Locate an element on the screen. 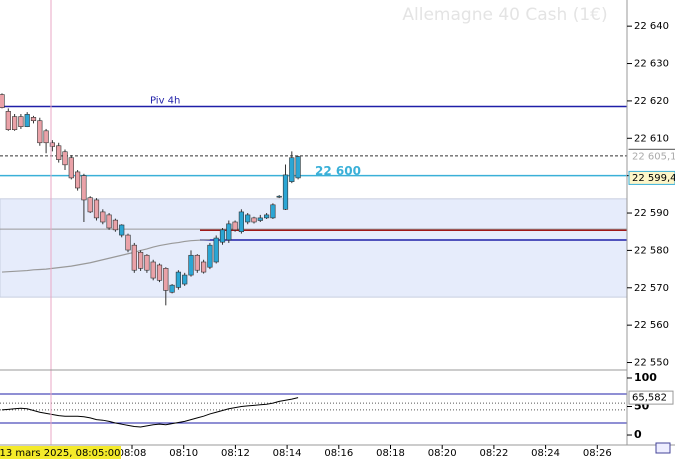 The image size is (675, 459). y-tick-label: 22 640 is located at coordinates (651, 26).